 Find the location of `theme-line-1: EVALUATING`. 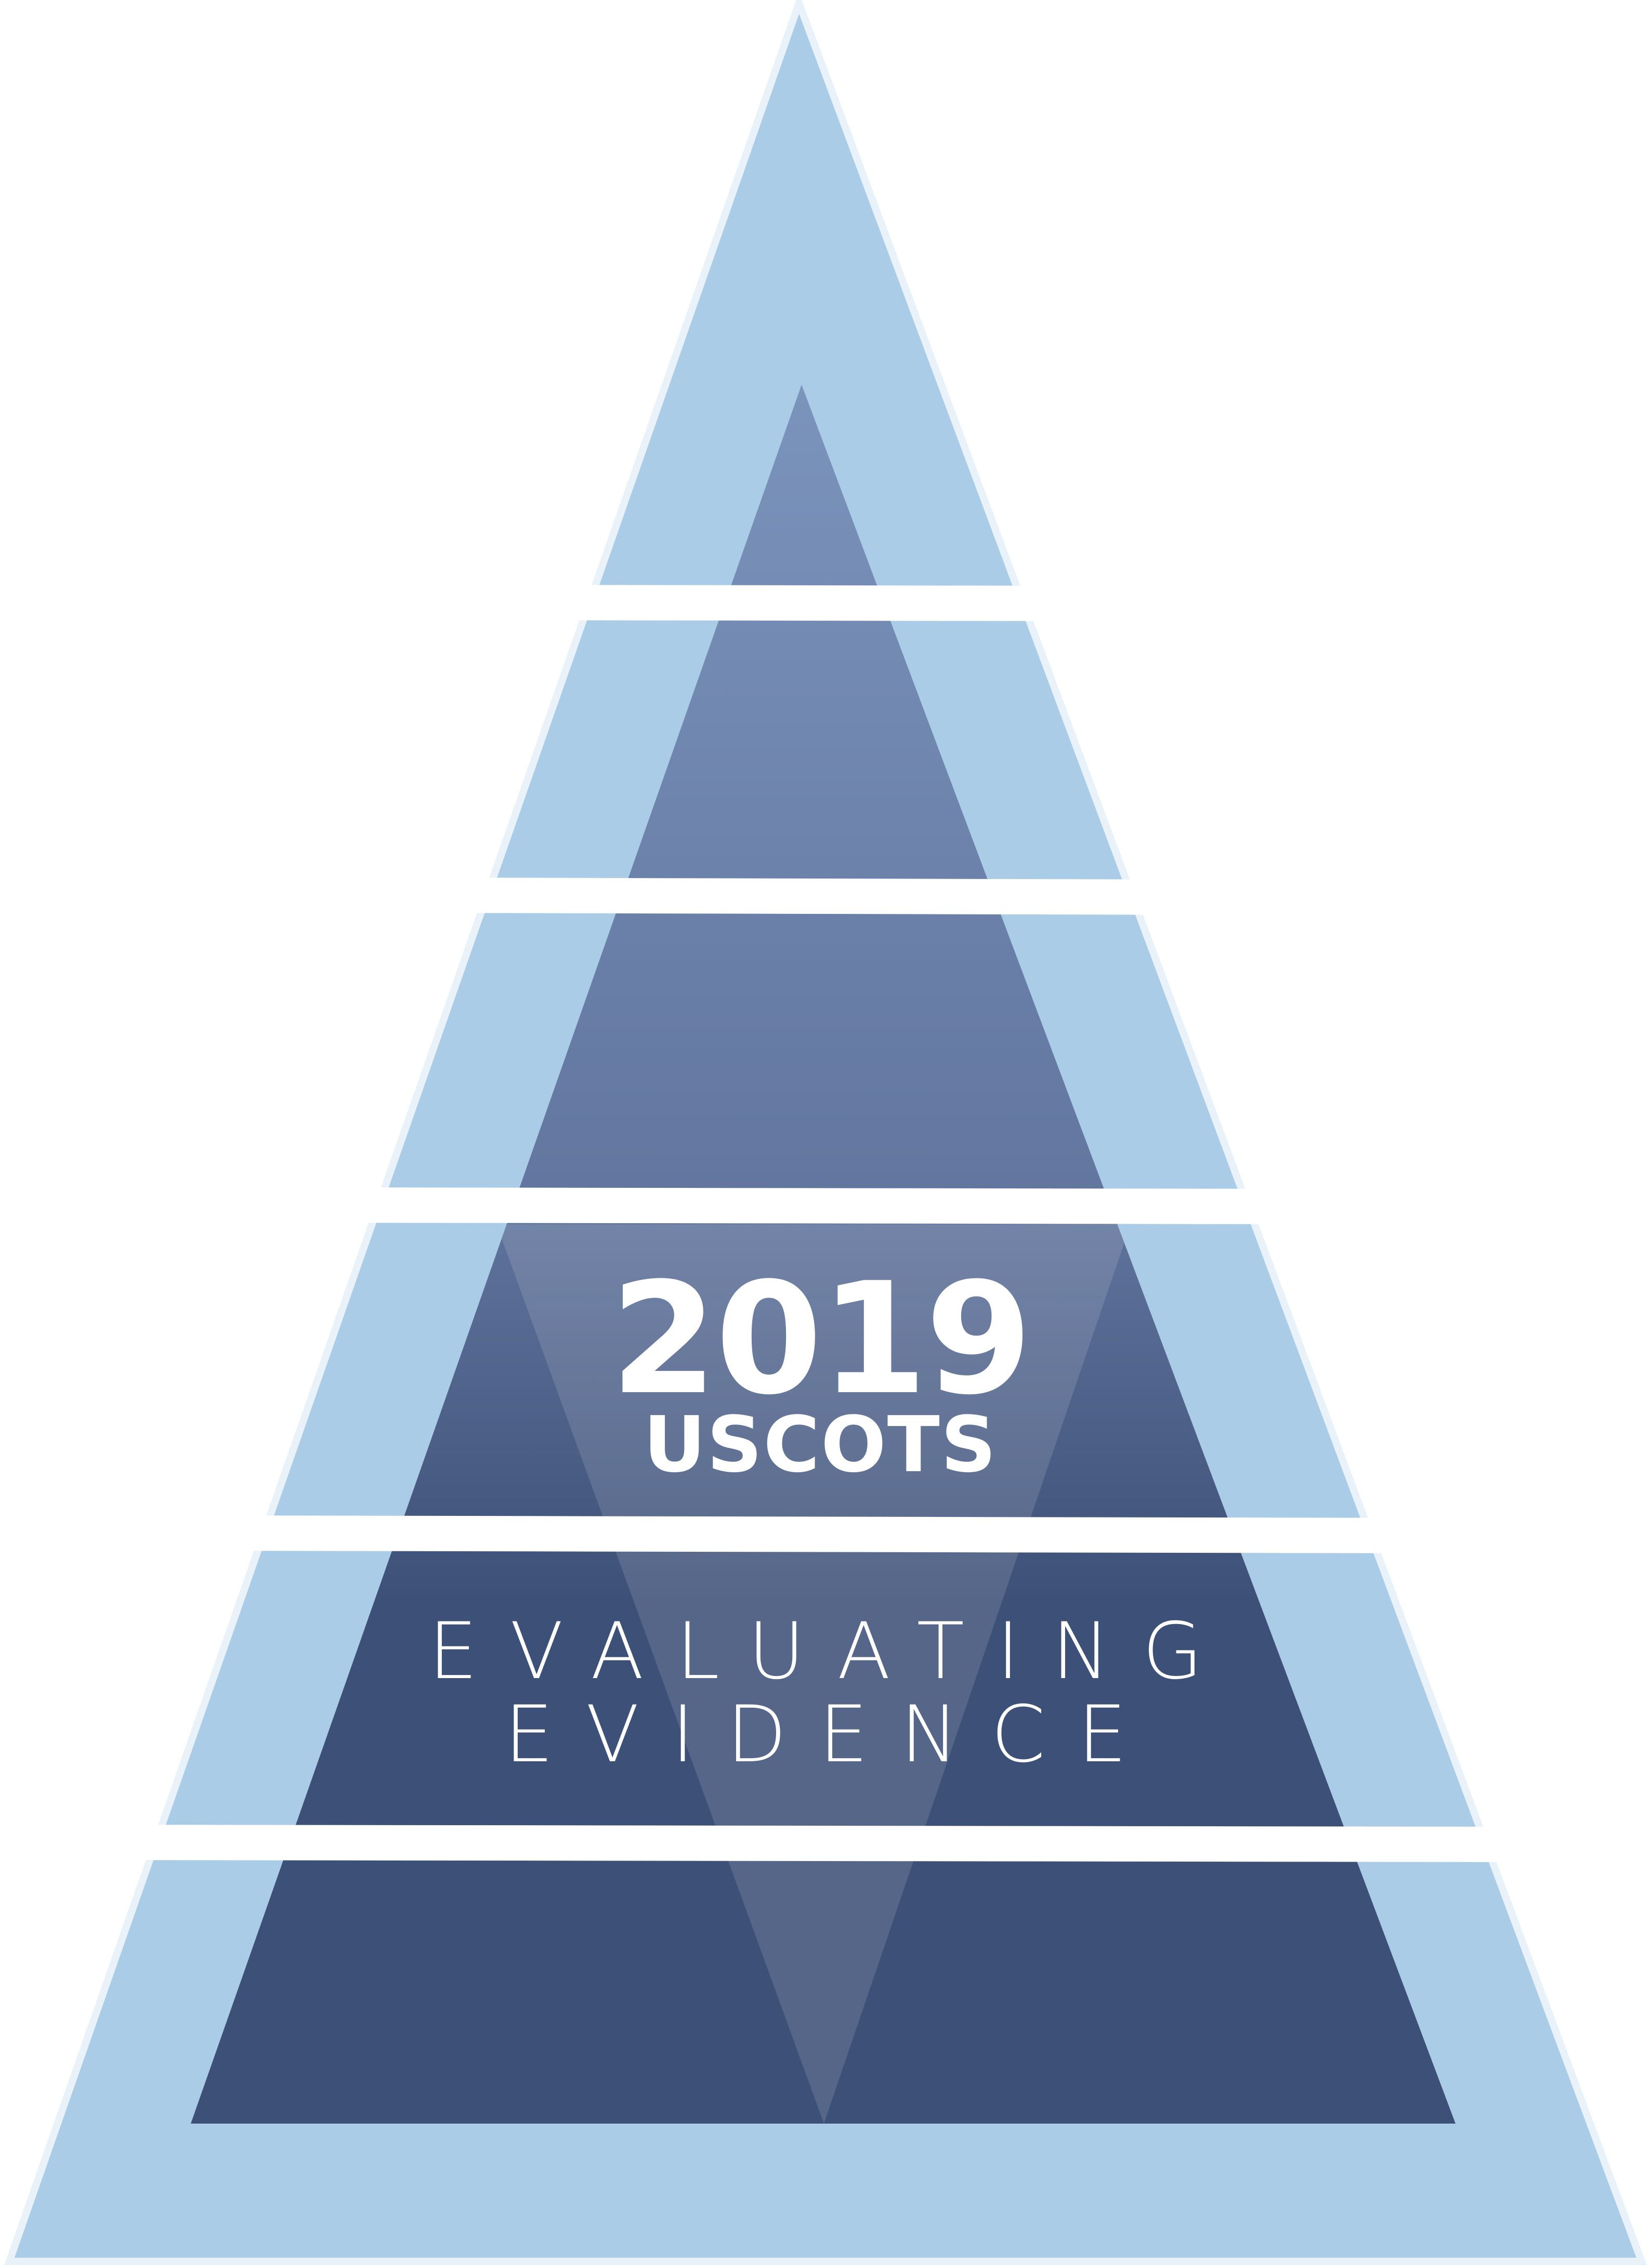

theme-line-1: EVALUATING is located at coordinates (831, 1652).